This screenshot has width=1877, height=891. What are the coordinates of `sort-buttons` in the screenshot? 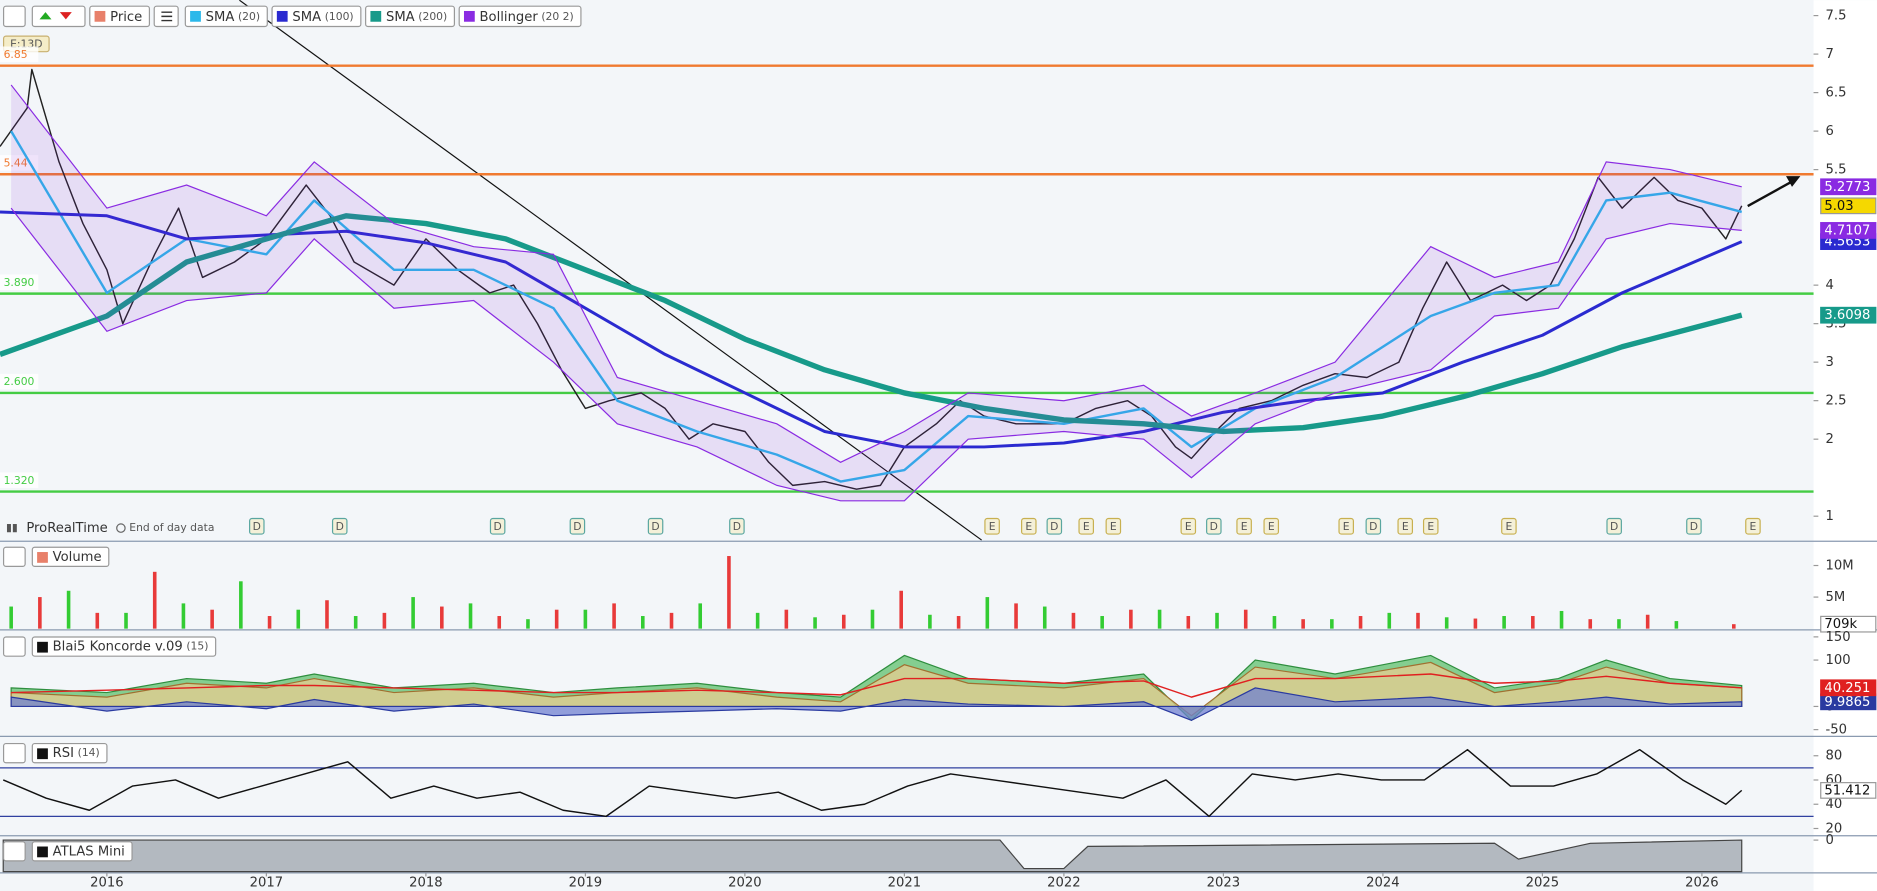 It's located at (58, 16).